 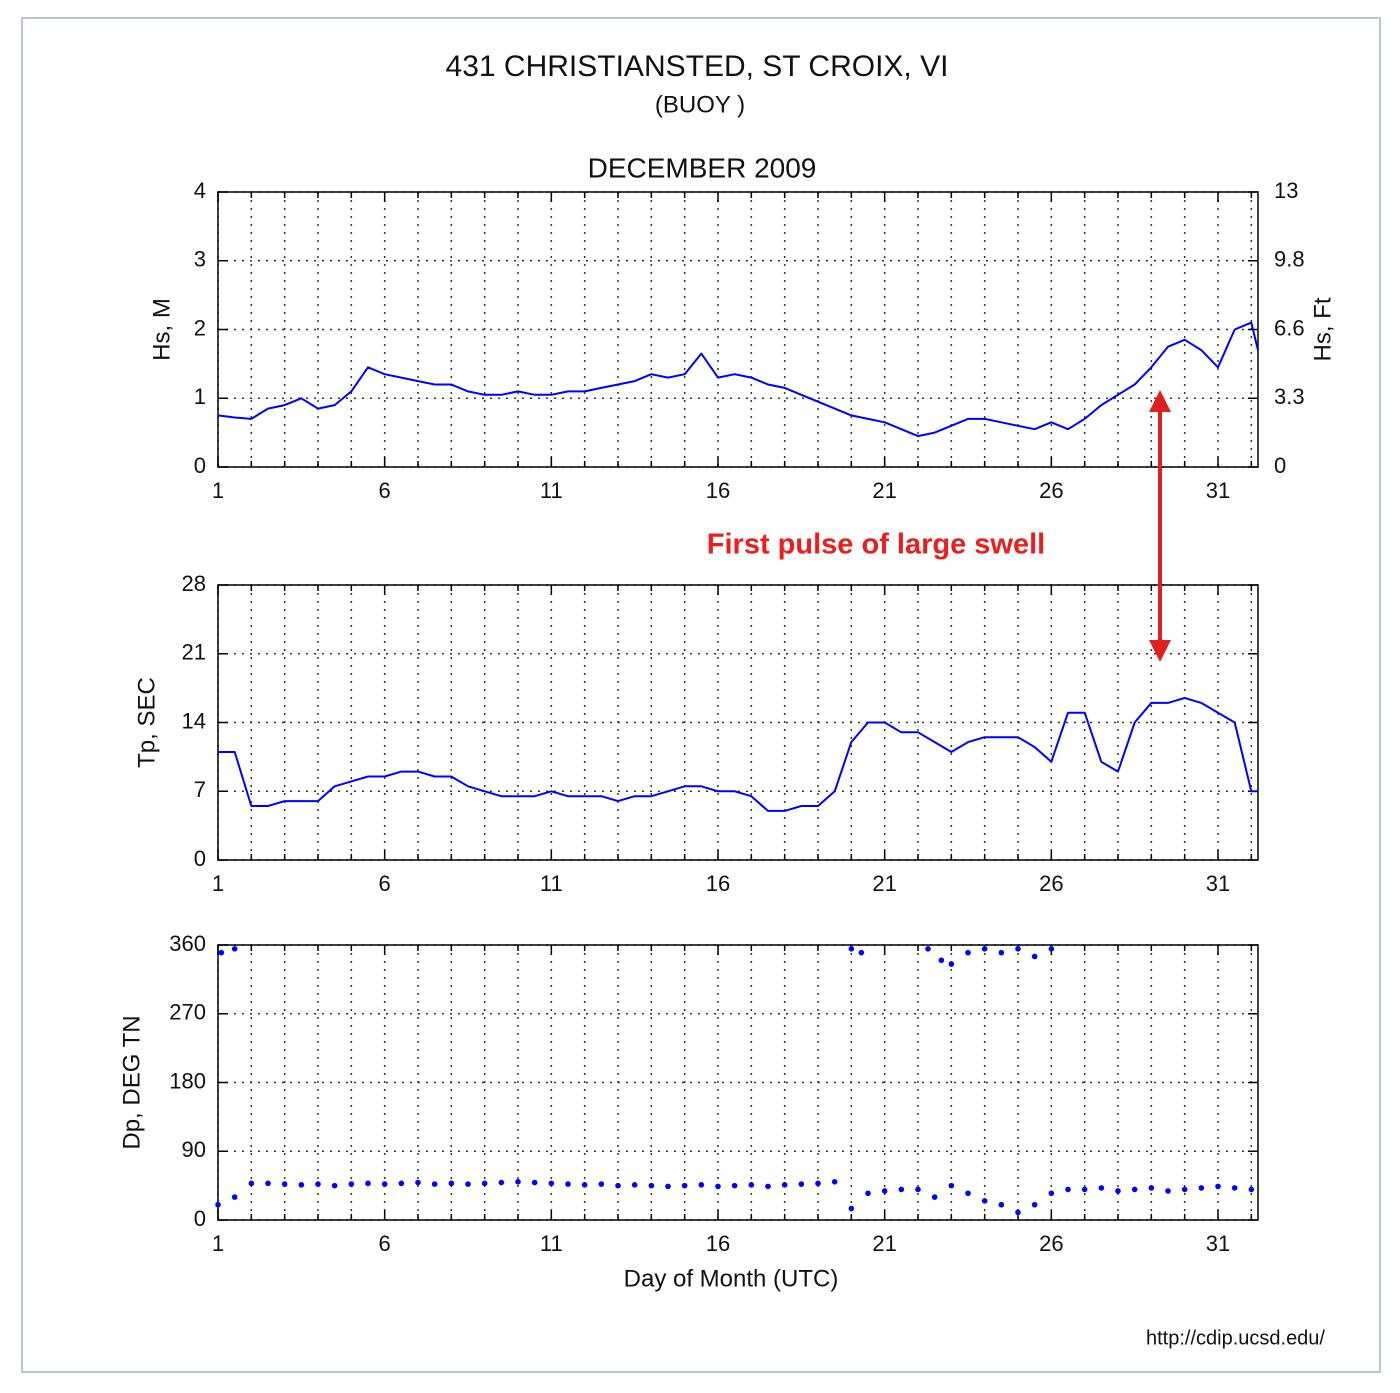 What do you see at coordinates (697, 66) in the screenshot?
I see `chart-title: 431 CHRISTIANSTED, ST CROIX, VI` at bounding box center [697, 66].